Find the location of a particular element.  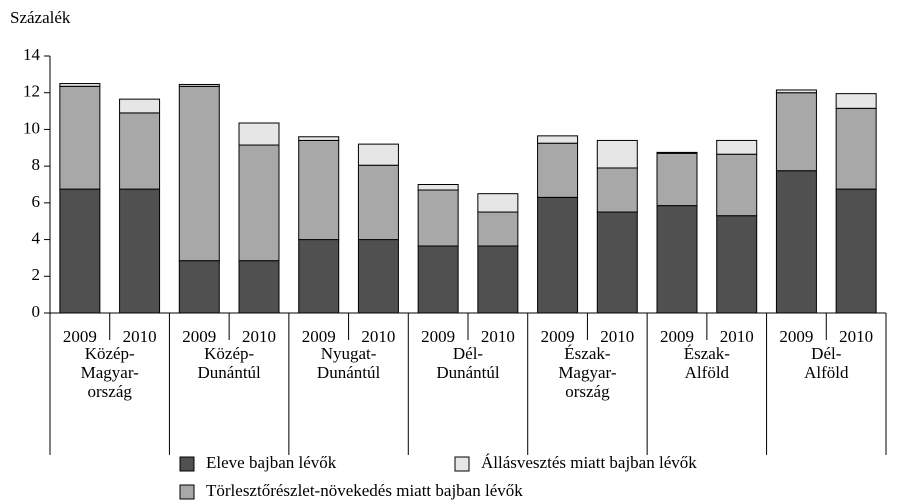

y-tick-label: 12 is located at coordinates (31, 91).